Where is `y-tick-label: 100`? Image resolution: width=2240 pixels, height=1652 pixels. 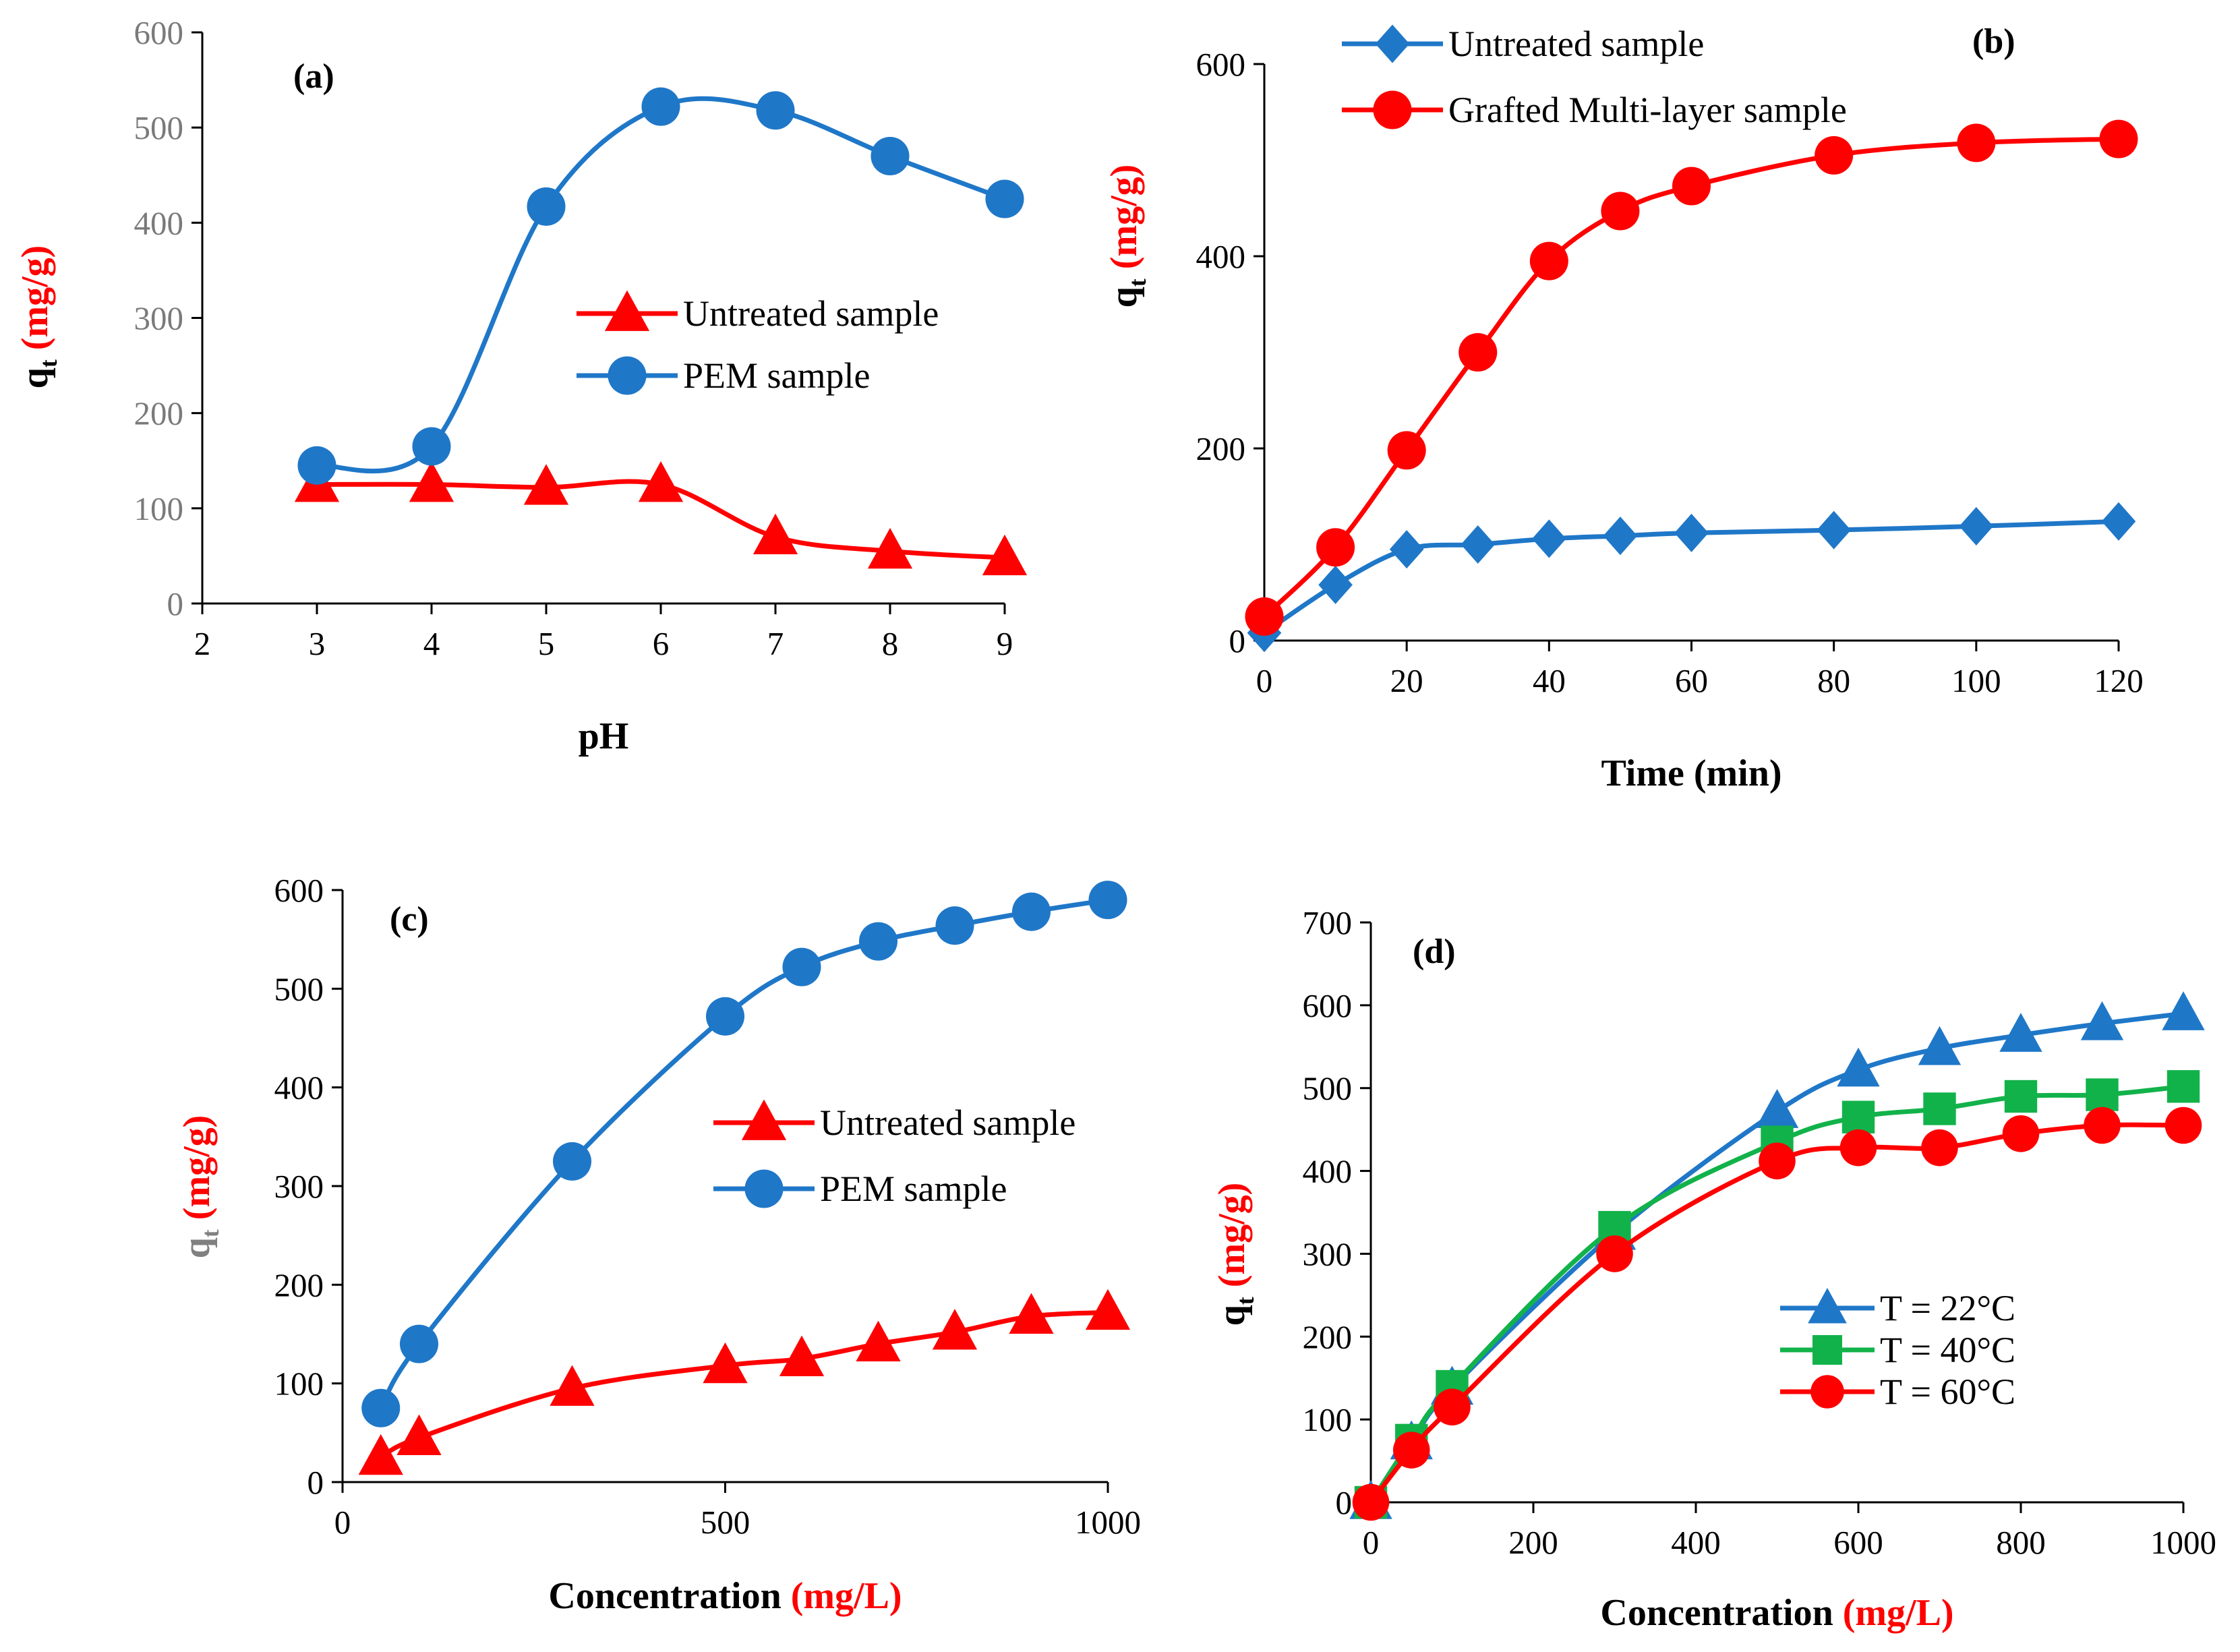
y-tick-label: 100 is located at coordinates (299, 1384).